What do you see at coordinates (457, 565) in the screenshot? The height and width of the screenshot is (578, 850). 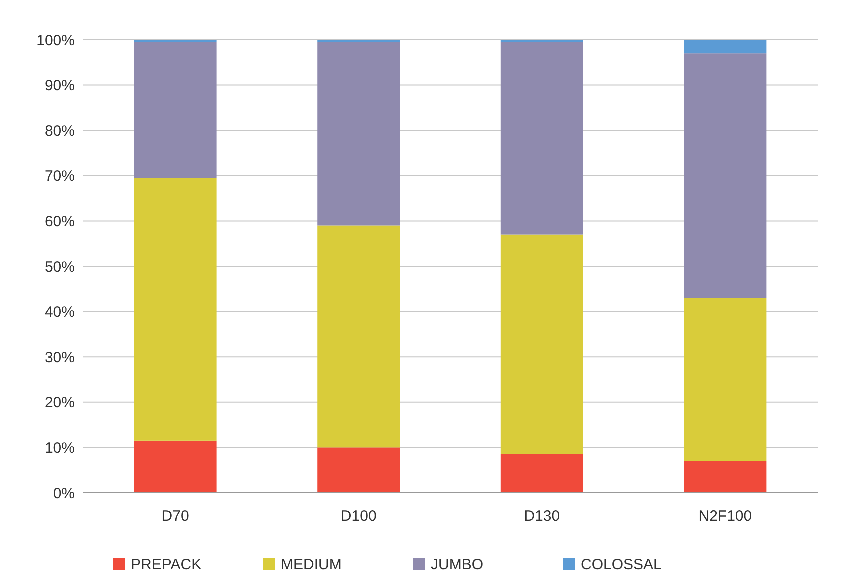 I see `legend-label: JUMBO` at bounding box center [457, 565].